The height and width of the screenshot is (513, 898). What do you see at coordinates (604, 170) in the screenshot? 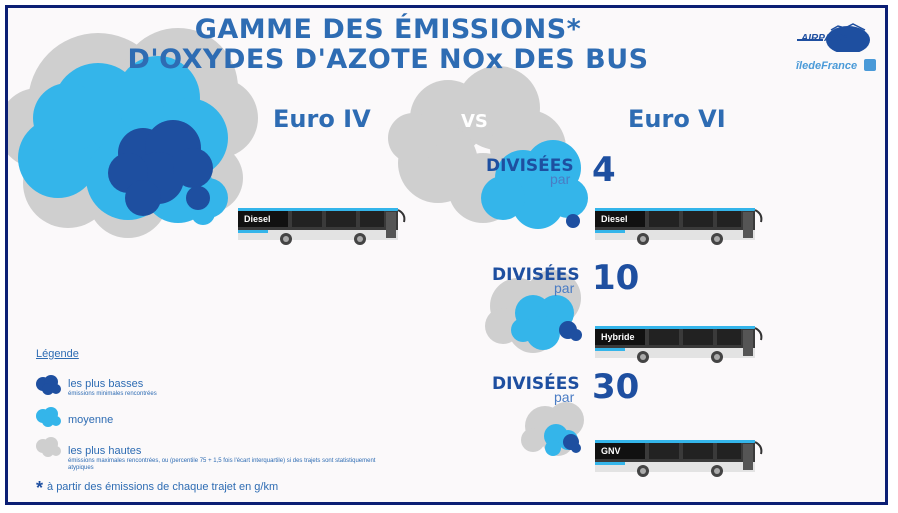
I see `factor-1: 4` at bounding box center [604, 170].